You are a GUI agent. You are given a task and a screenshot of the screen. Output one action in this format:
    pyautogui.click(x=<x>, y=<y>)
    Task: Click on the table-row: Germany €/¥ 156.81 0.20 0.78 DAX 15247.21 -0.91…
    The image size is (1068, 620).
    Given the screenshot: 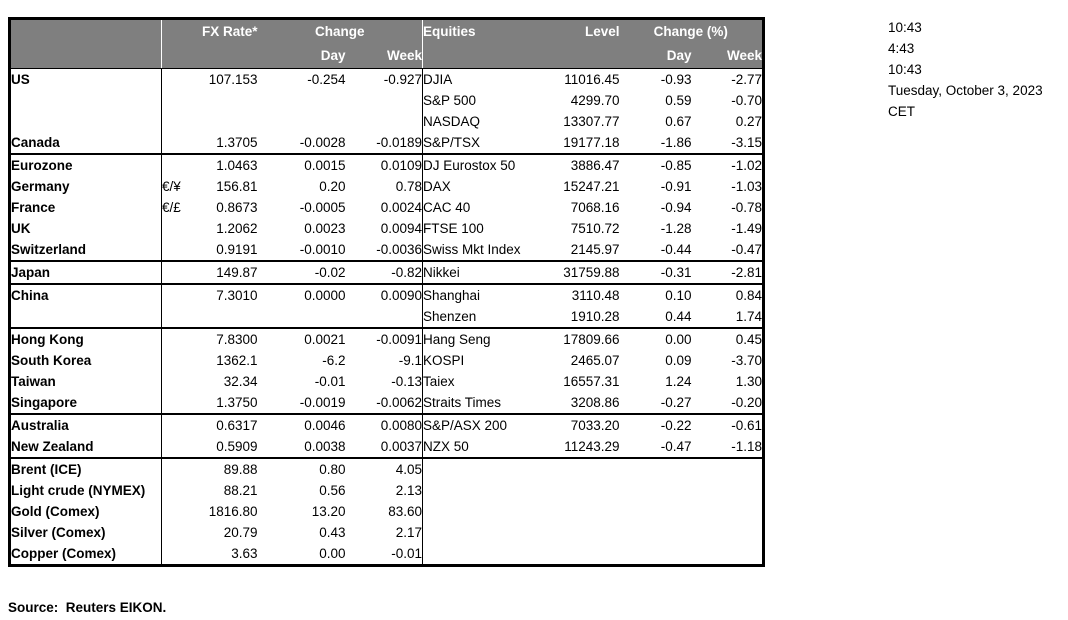 What is the action you would take?
    pyautogui.click(x=387, y=186)
    